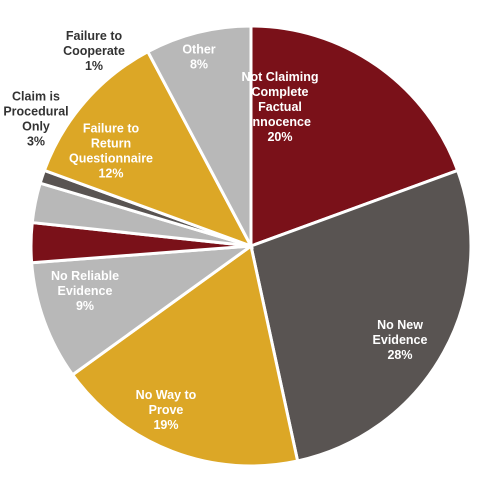 This screenshot has width=500, height=498. Describe the element at coordinates (165, 425) in the screenshot. I see `pie-slice-label-line: 19%` at that location.